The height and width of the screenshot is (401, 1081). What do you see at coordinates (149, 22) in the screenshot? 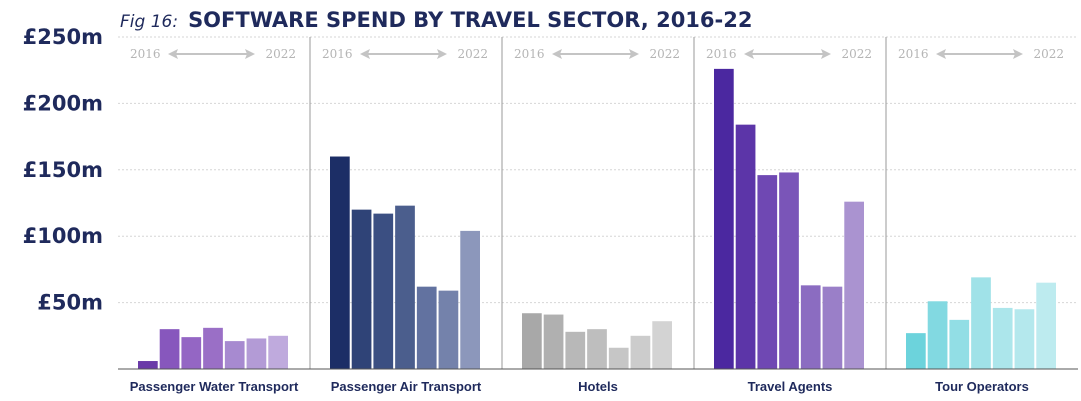
I see `chart-title-prefix: Fig 16:` at bounding box center [149, 22].